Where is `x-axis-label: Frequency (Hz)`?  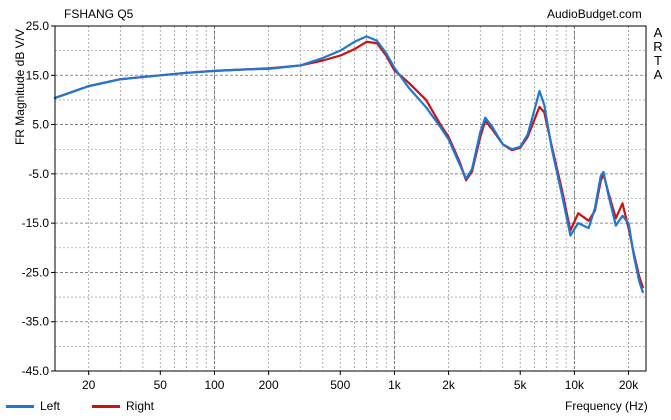 x-axis-label: Frequency (Hz) is located at coordinates (606, 406).